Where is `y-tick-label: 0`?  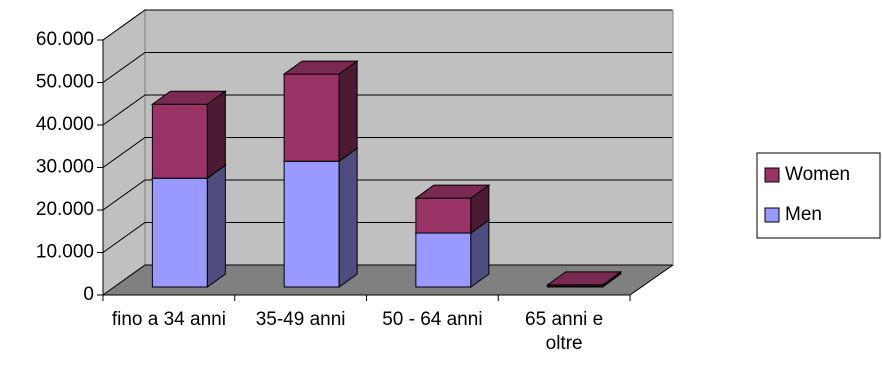
y-tick-label: 0 is located at coordinates (88, 294).